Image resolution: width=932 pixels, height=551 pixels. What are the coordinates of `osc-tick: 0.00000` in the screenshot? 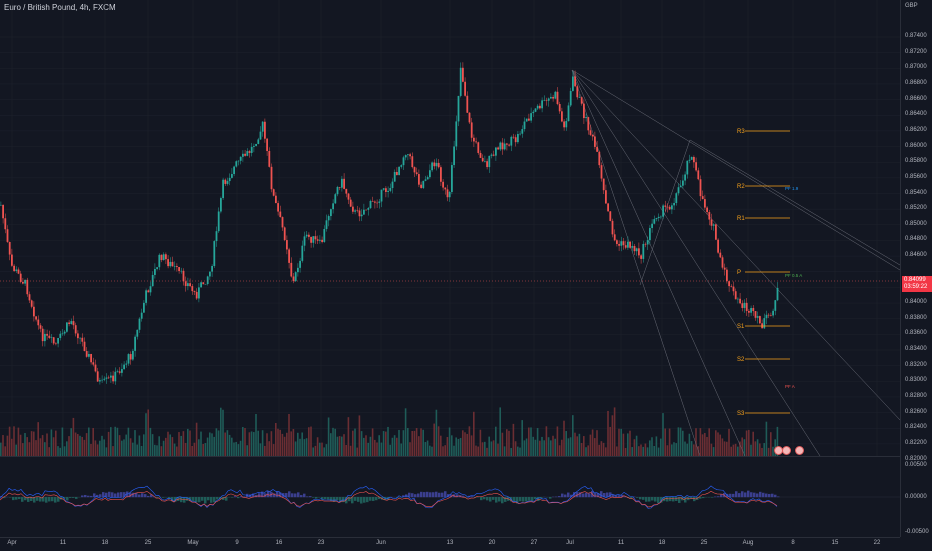 It's located at (916, 497).